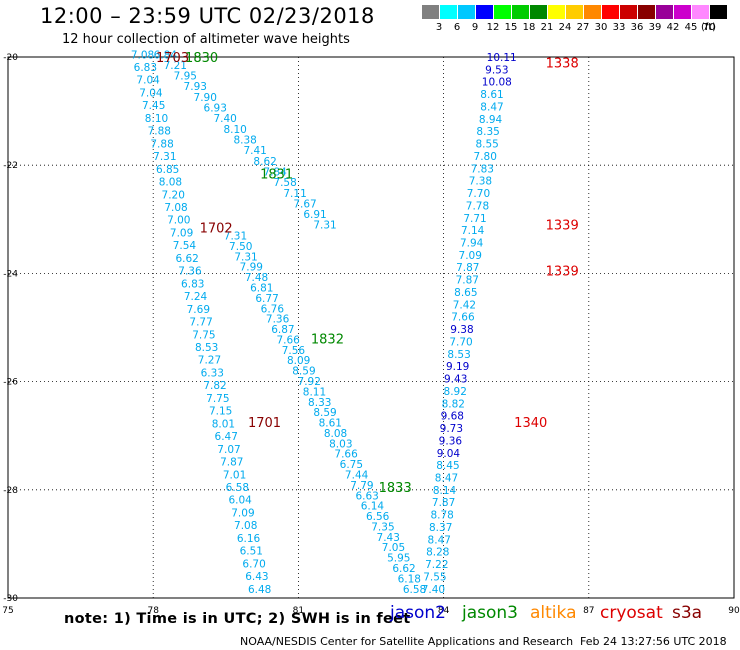  I want to click on swh-value-label: 6.04, so click(240, 501).